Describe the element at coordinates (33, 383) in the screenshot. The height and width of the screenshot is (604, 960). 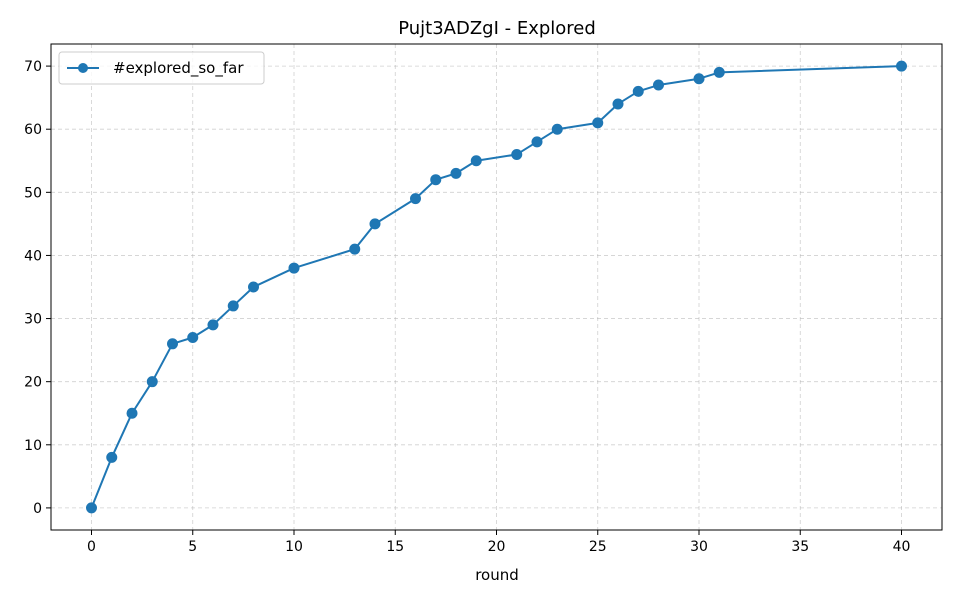
I see `y-tick-label: 20` at that location.